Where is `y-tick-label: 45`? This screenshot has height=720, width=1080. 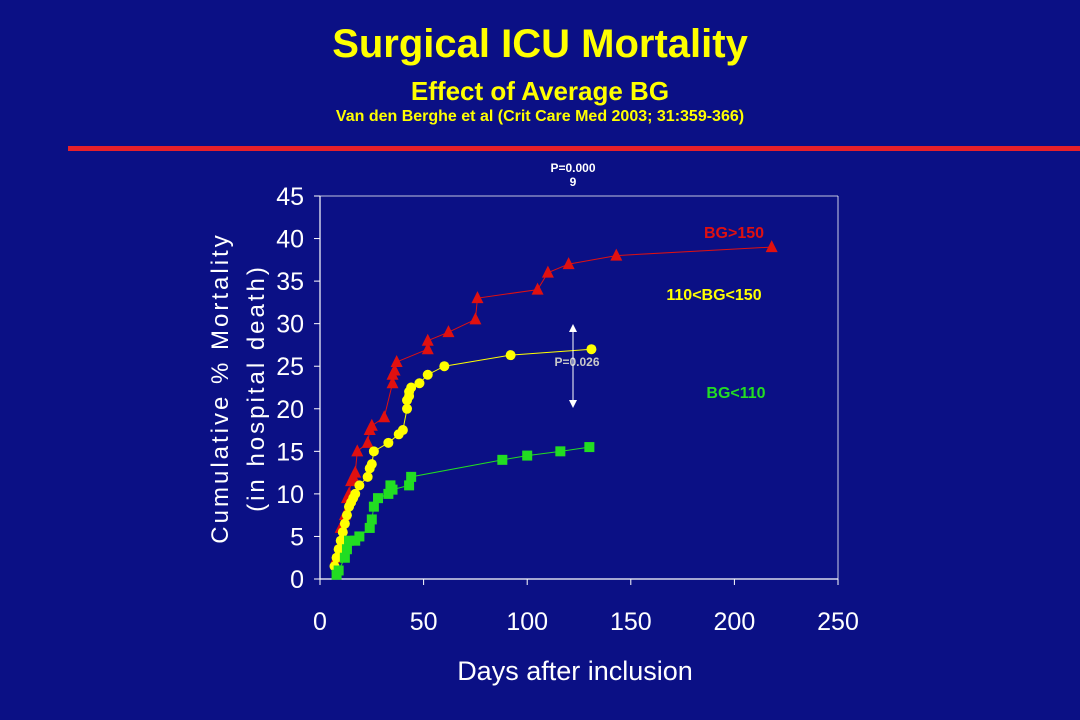
y-tick-label: 45 is located at coordinates (290, 197).